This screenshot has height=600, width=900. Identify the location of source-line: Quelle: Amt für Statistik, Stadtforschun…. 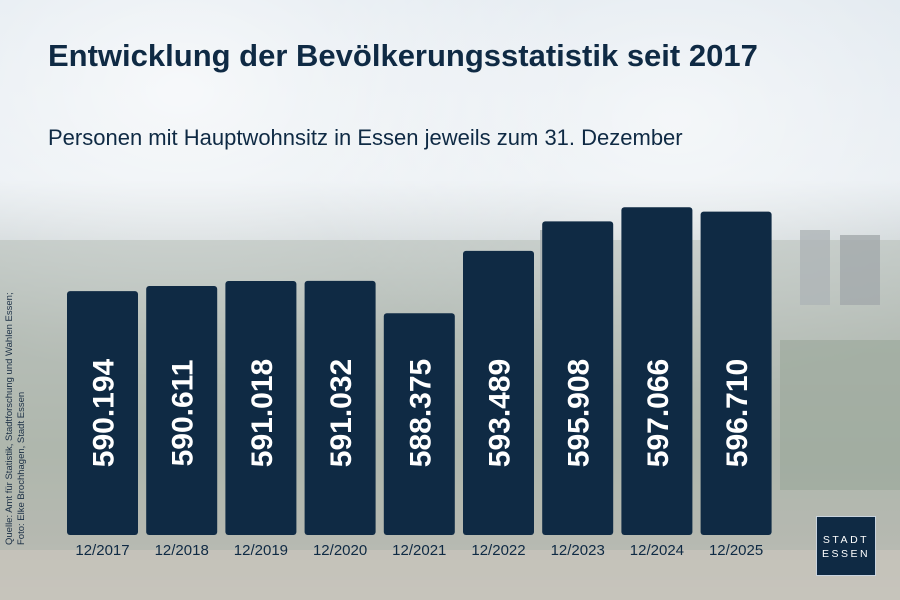
(9, 418).